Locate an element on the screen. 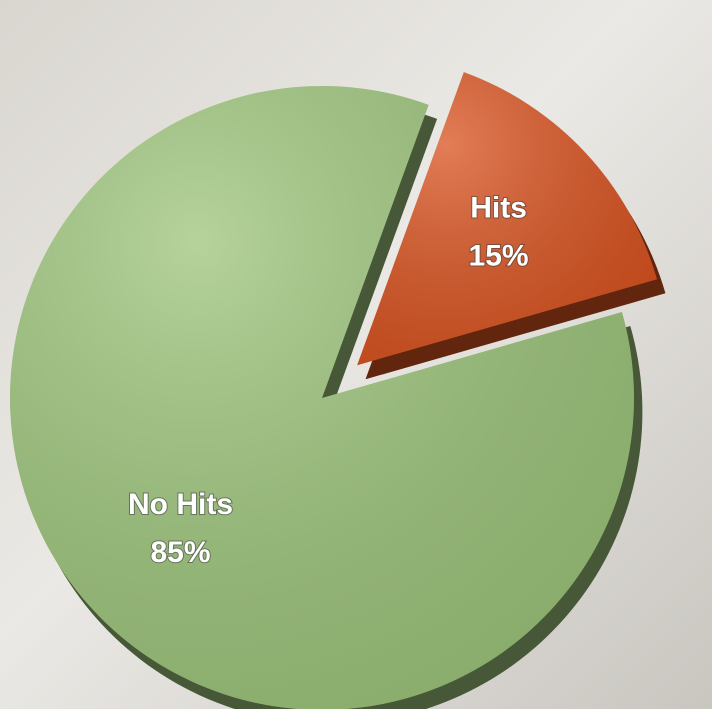 Image resolution: width=712 pixels, height=709 pixels. slice-label: Hits is located at coordinates (498, 207).